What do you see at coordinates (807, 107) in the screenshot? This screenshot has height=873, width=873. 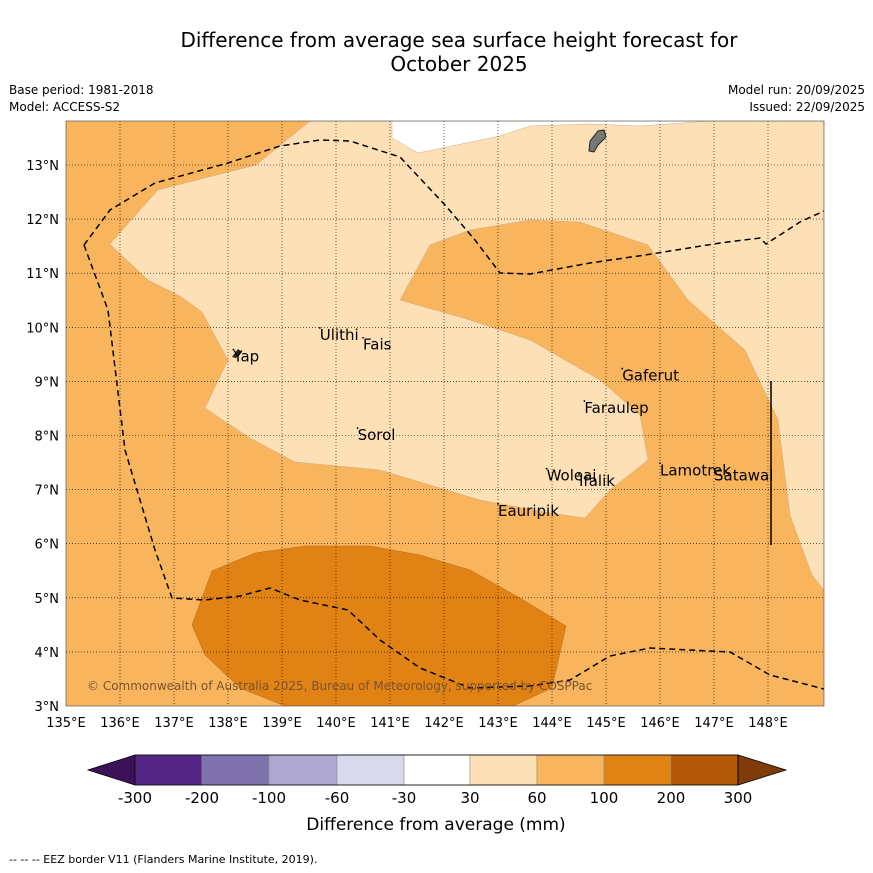 I see `issued-date: Issued: 22/09/2025` at bounding box center [807, 107].